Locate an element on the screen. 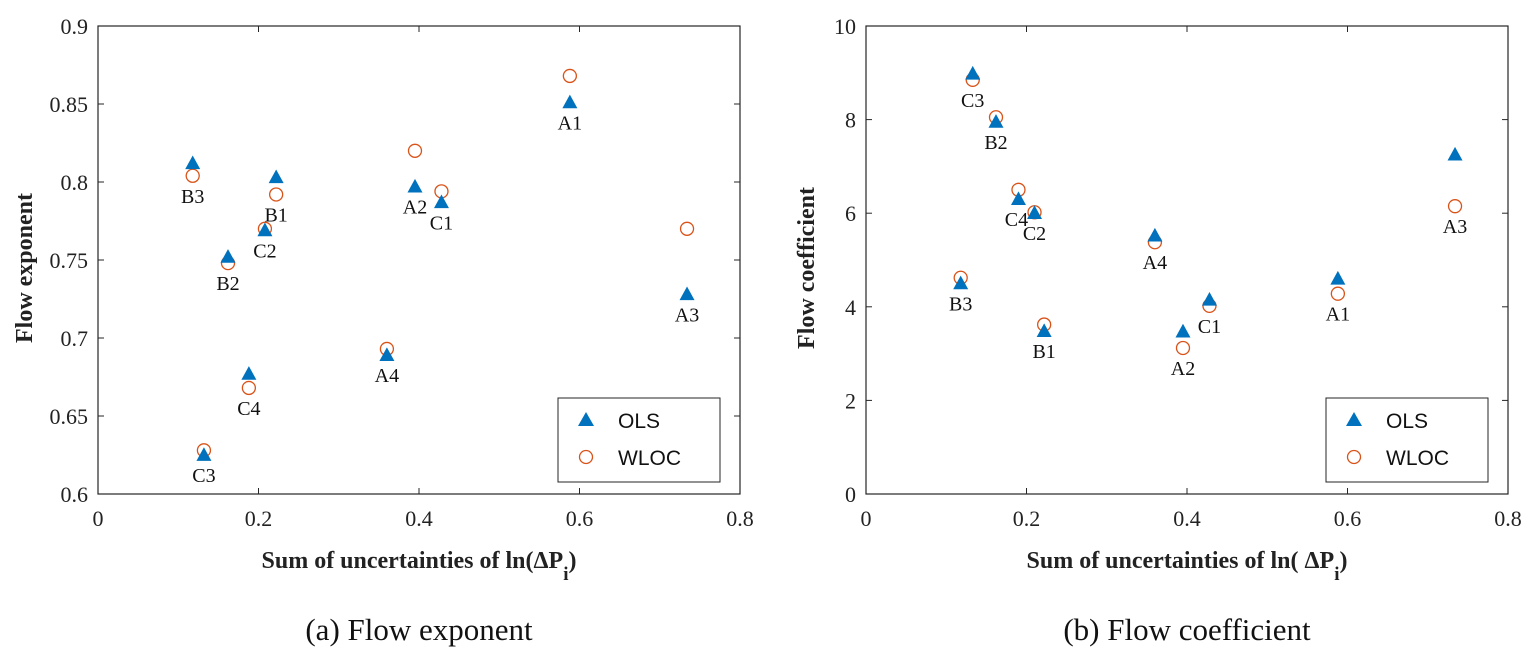 This screenshot has width=1533, height=651. y-tick-label: 10 is located at coordinates (845, 26).